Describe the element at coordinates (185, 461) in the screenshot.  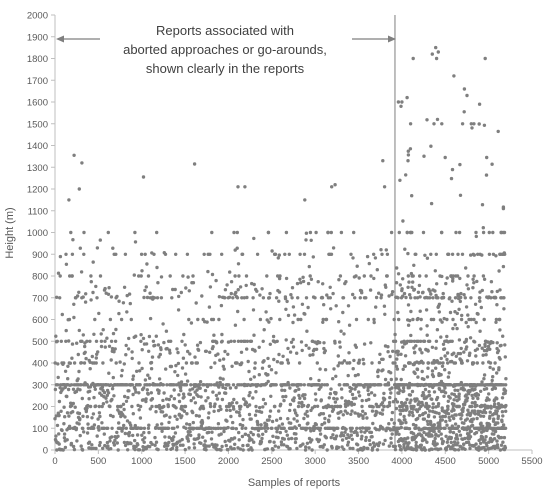
I see `x-tick-label: 1500` at that location.